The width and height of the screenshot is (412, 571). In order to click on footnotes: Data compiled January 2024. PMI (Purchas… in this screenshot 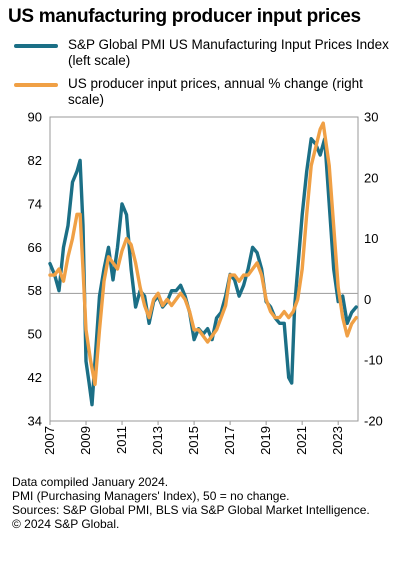, I will do `click(208, 503)`.